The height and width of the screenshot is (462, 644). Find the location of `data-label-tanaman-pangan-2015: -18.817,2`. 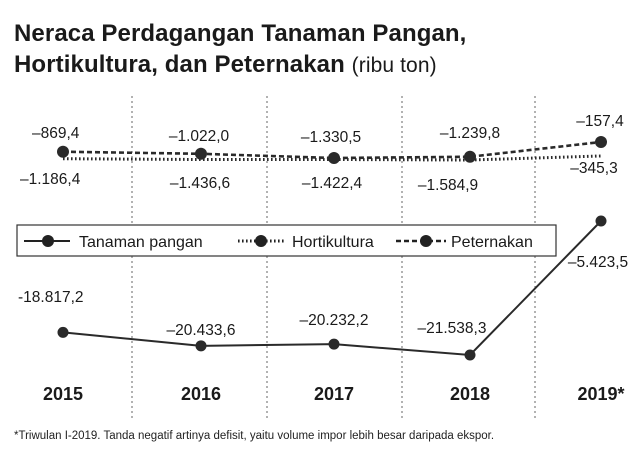

data-label-tanaman-pangan-2015: -18.817,2 is located at coordinates (51, 297).